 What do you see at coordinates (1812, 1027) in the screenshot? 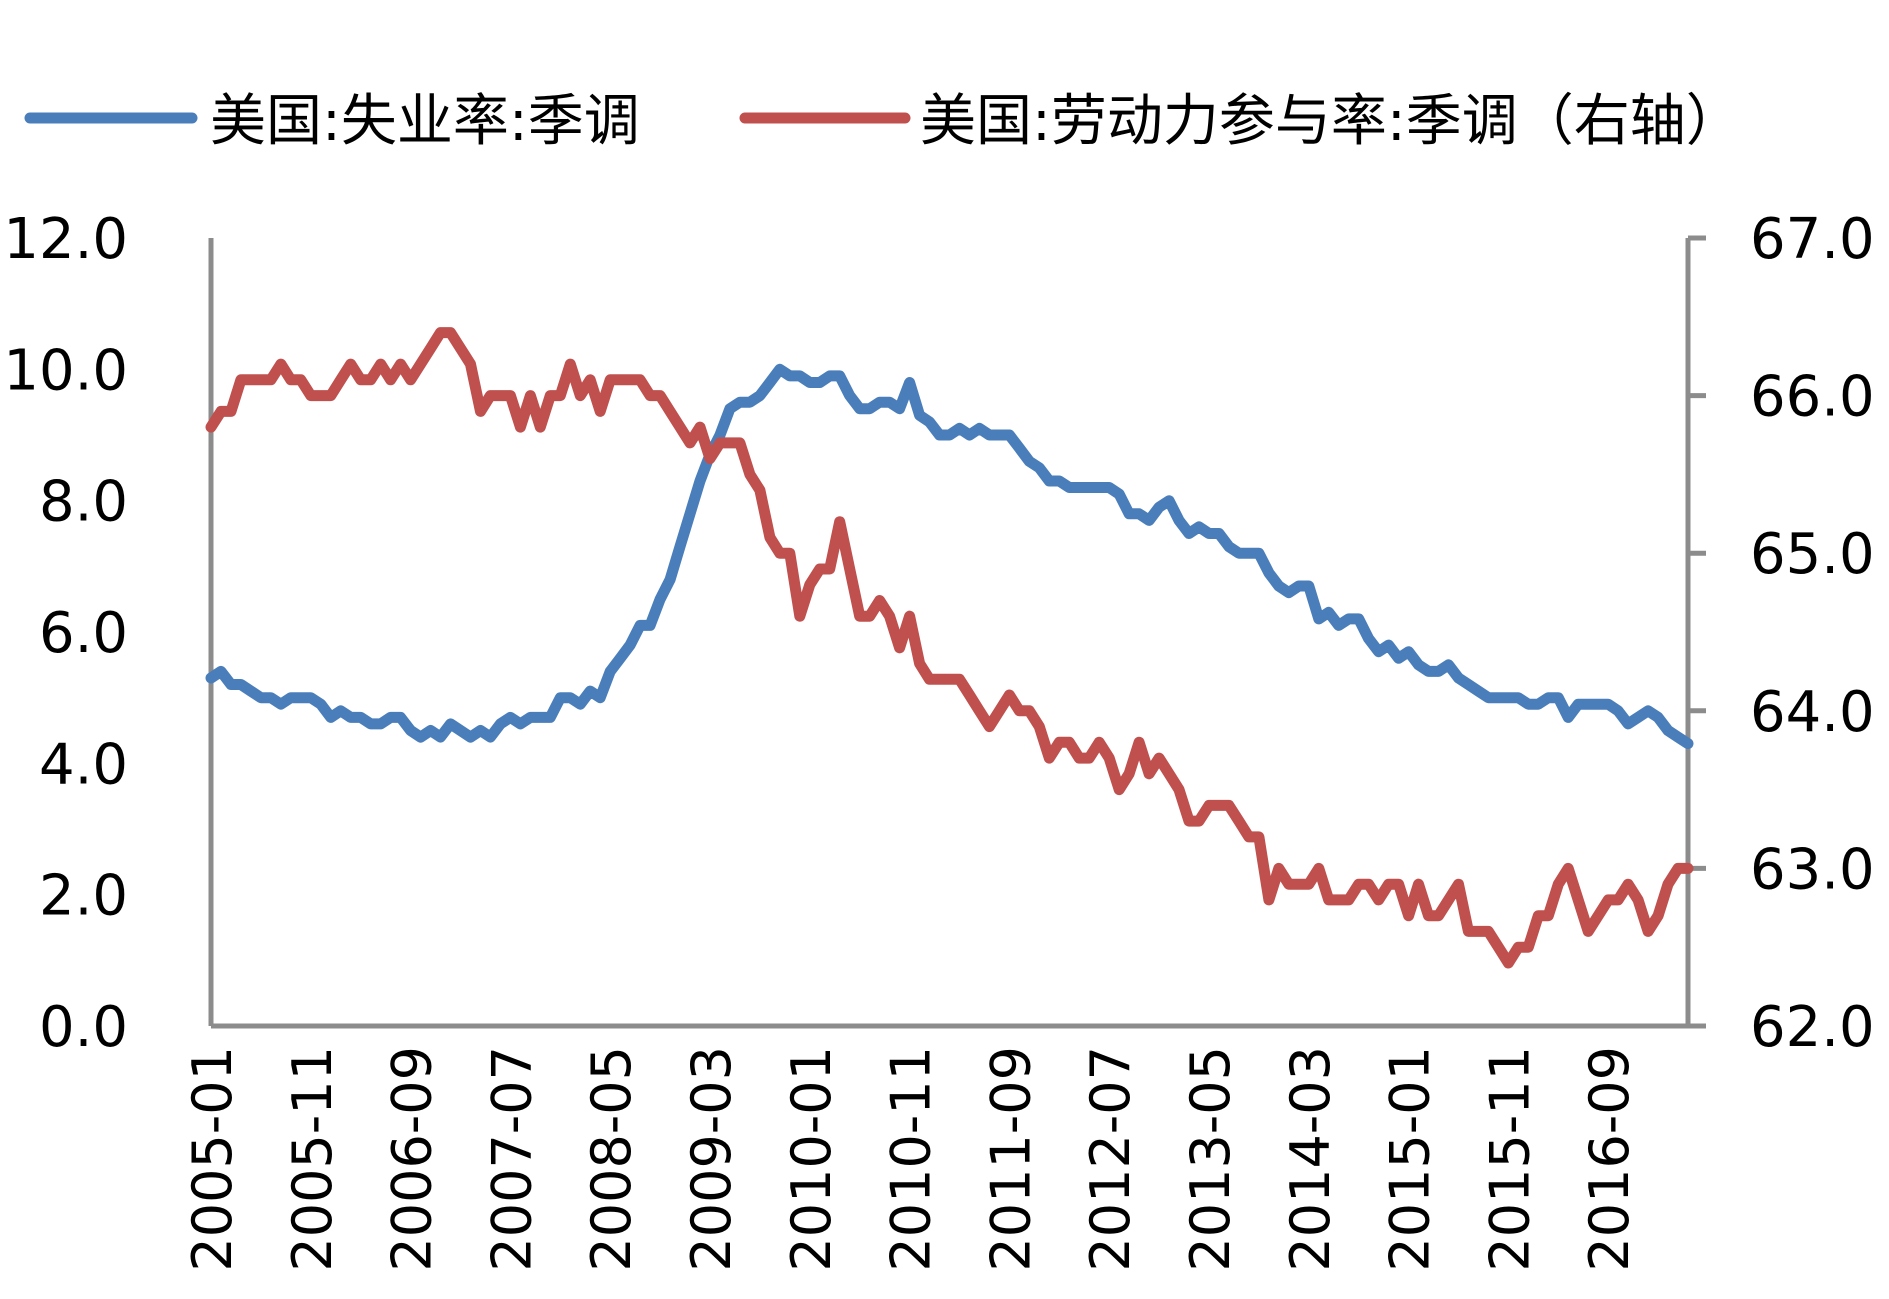
I see `right-axis-tick-label: 62.0` at bounding box center [1812, 1027].